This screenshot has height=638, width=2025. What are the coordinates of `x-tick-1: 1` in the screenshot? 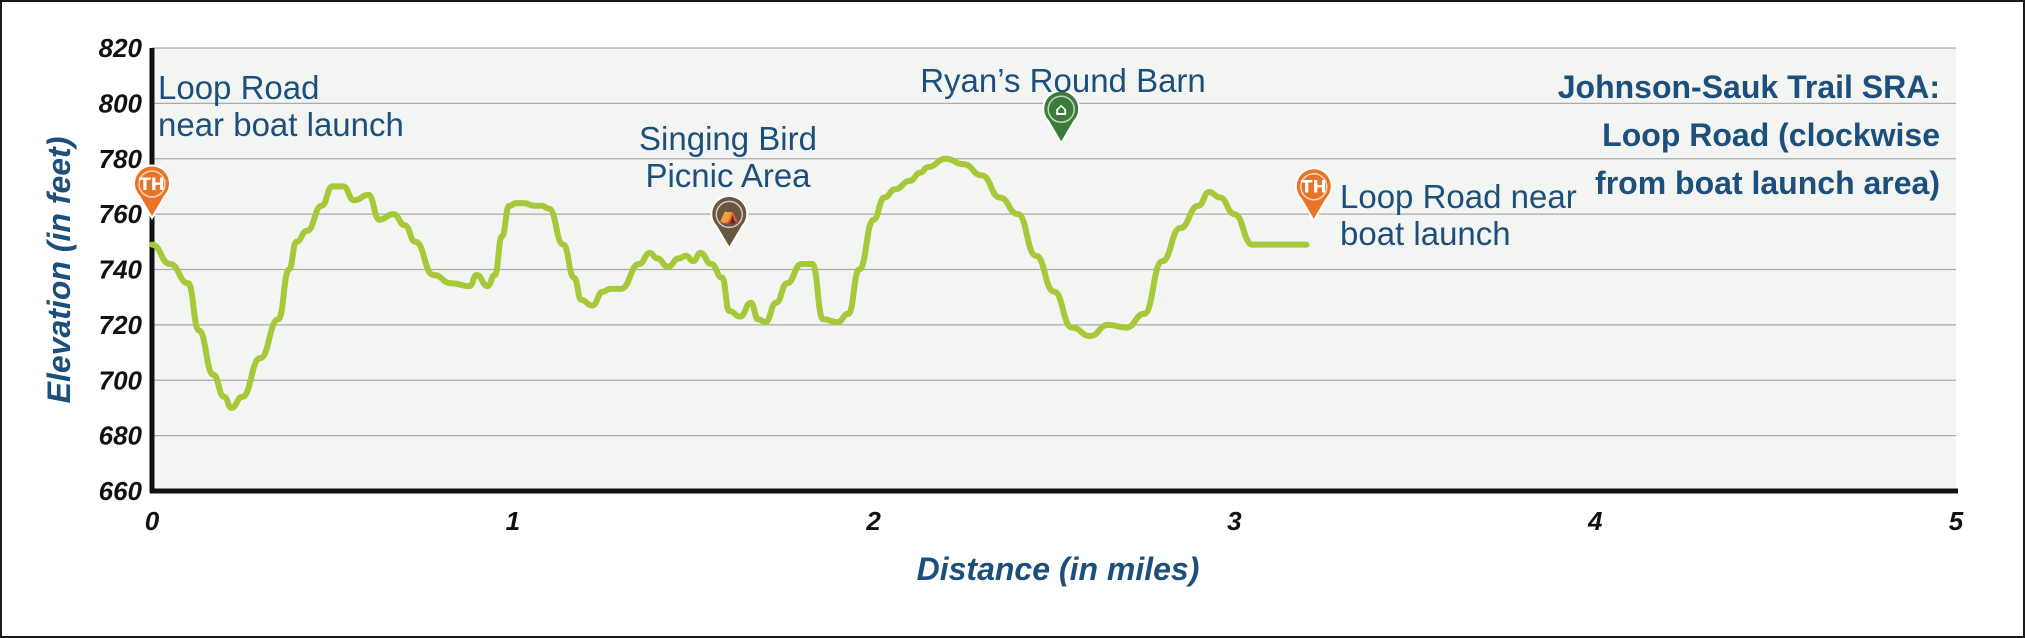 It's located at (513, 521).